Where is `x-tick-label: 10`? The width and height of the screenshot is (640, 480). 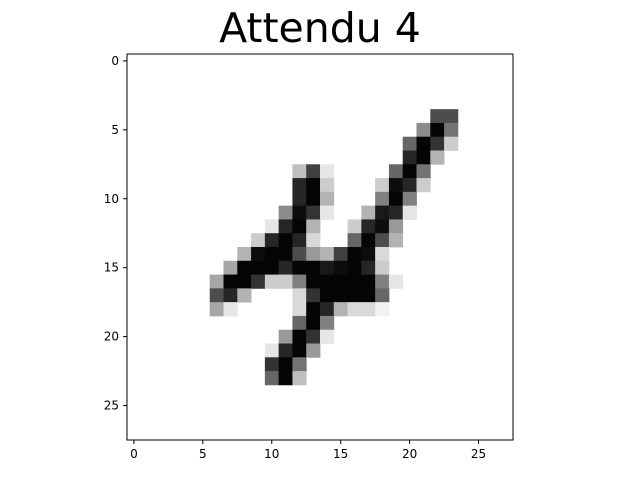
x-tick-label: 10 is located at coordinates (271, 454).